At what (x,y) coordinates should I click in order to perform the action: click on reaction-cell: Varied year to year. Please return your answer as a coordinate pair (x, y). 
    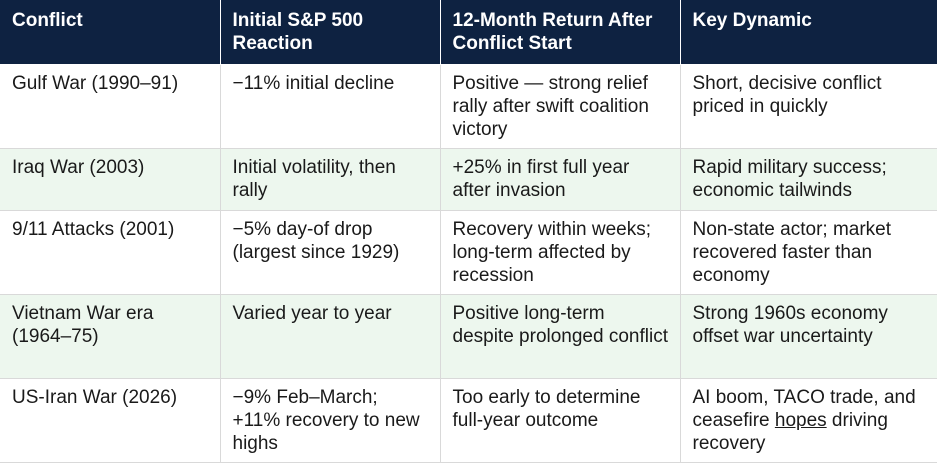
    Looking at the image, I should click on (330, 336).